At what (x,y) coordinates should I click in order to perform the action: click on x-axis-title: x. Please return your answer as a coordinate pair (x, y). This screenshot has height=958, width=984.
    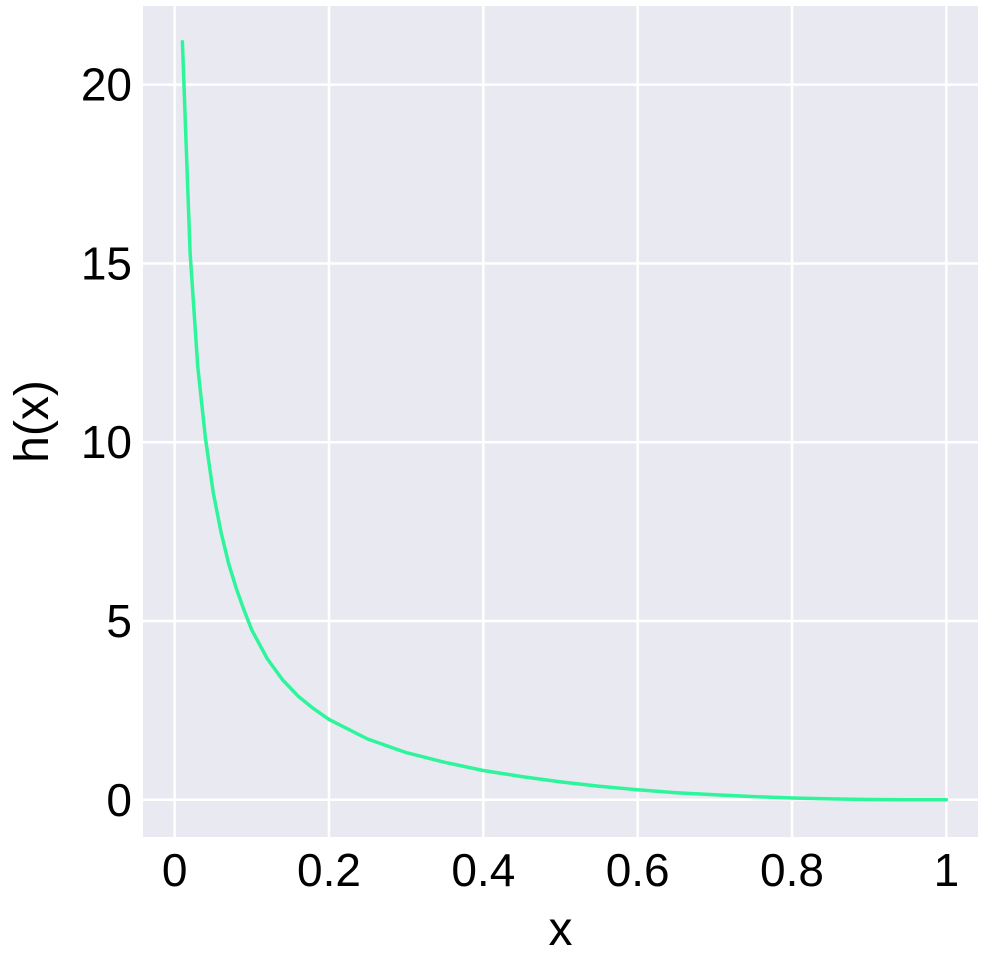
    Looking at the image, I should click on (561, 929).